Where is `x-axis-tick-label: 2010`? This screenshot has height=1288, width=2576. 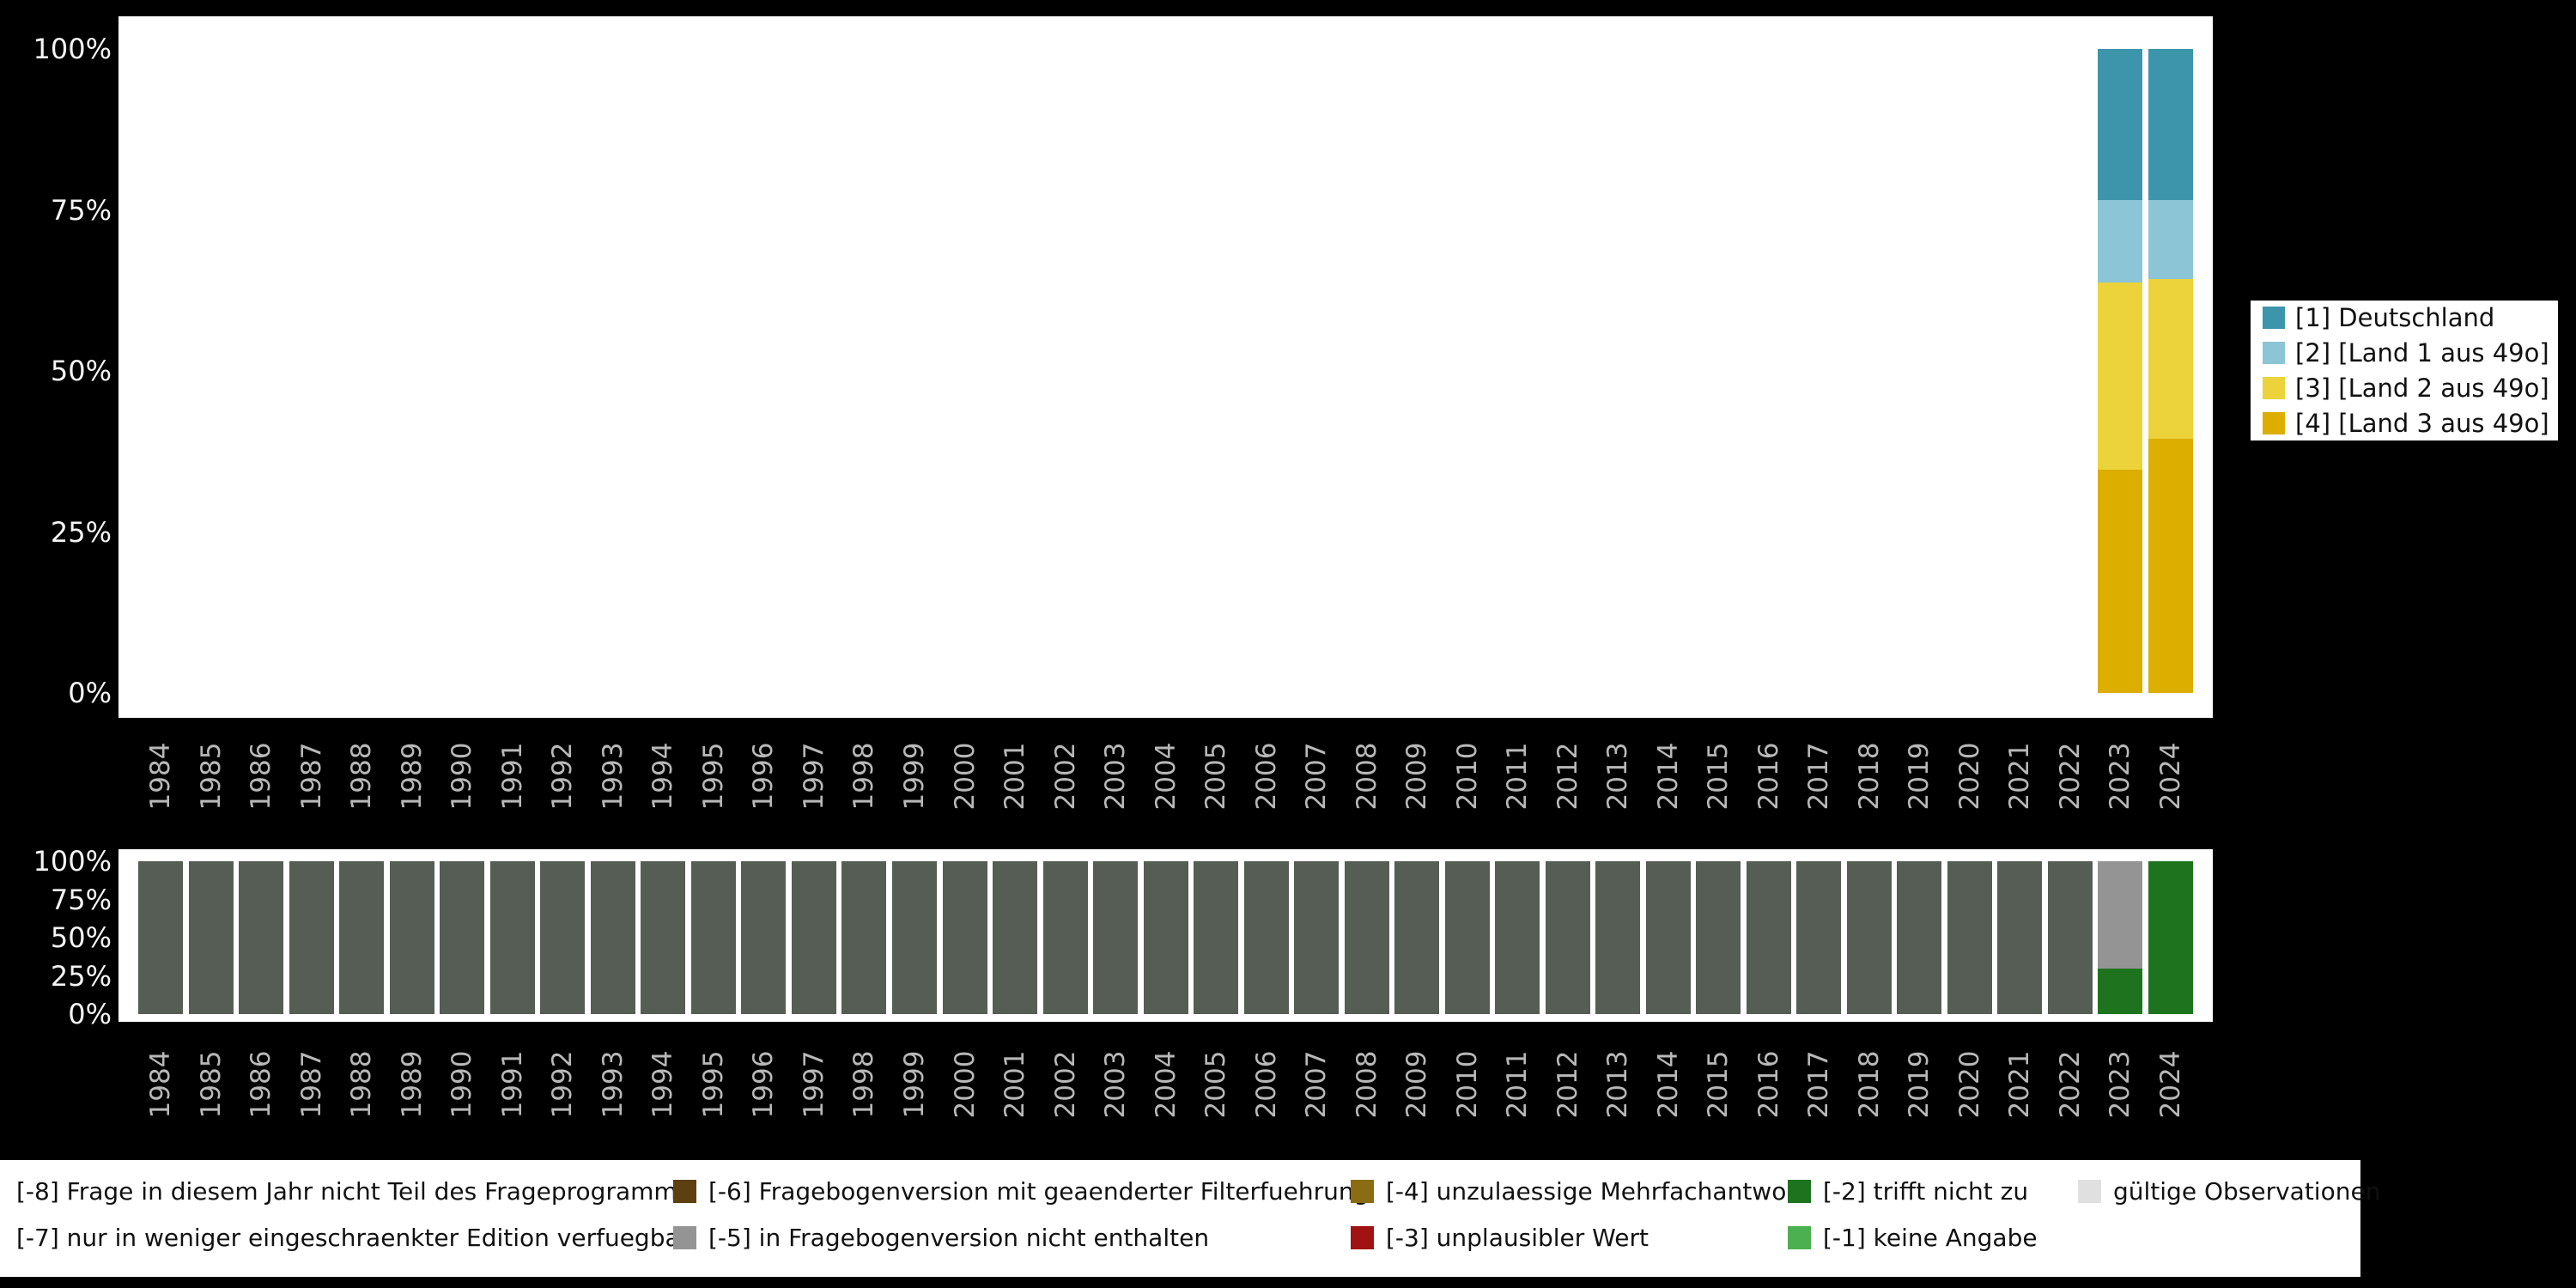 x-axis-tick-label: 2010 is located at coordinates (1467, 777).